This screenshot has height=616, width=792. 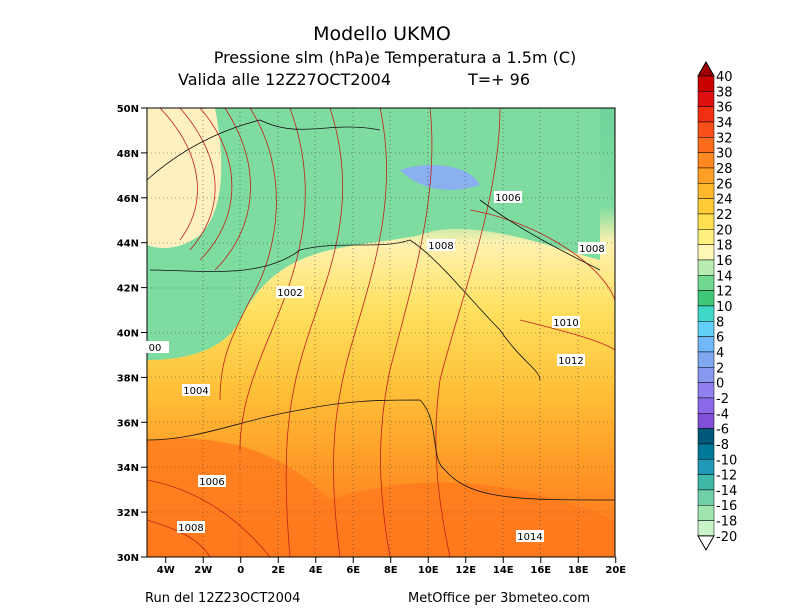 What do you see at coordinates (498, 79) in the screenshot?
I see `forecast-step: T=+ 96` at bounding box center [498, 79].